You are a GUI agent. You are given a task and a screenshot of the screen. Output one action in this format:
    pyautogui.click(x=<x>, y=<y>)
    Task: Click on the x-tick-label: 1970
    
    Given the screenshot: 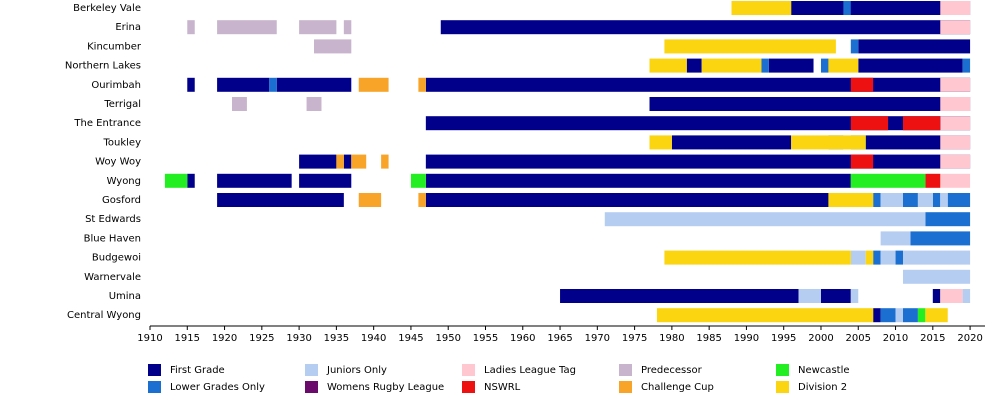 What is the action you would take?
    pyautogui.click(x=597, y=338)
    